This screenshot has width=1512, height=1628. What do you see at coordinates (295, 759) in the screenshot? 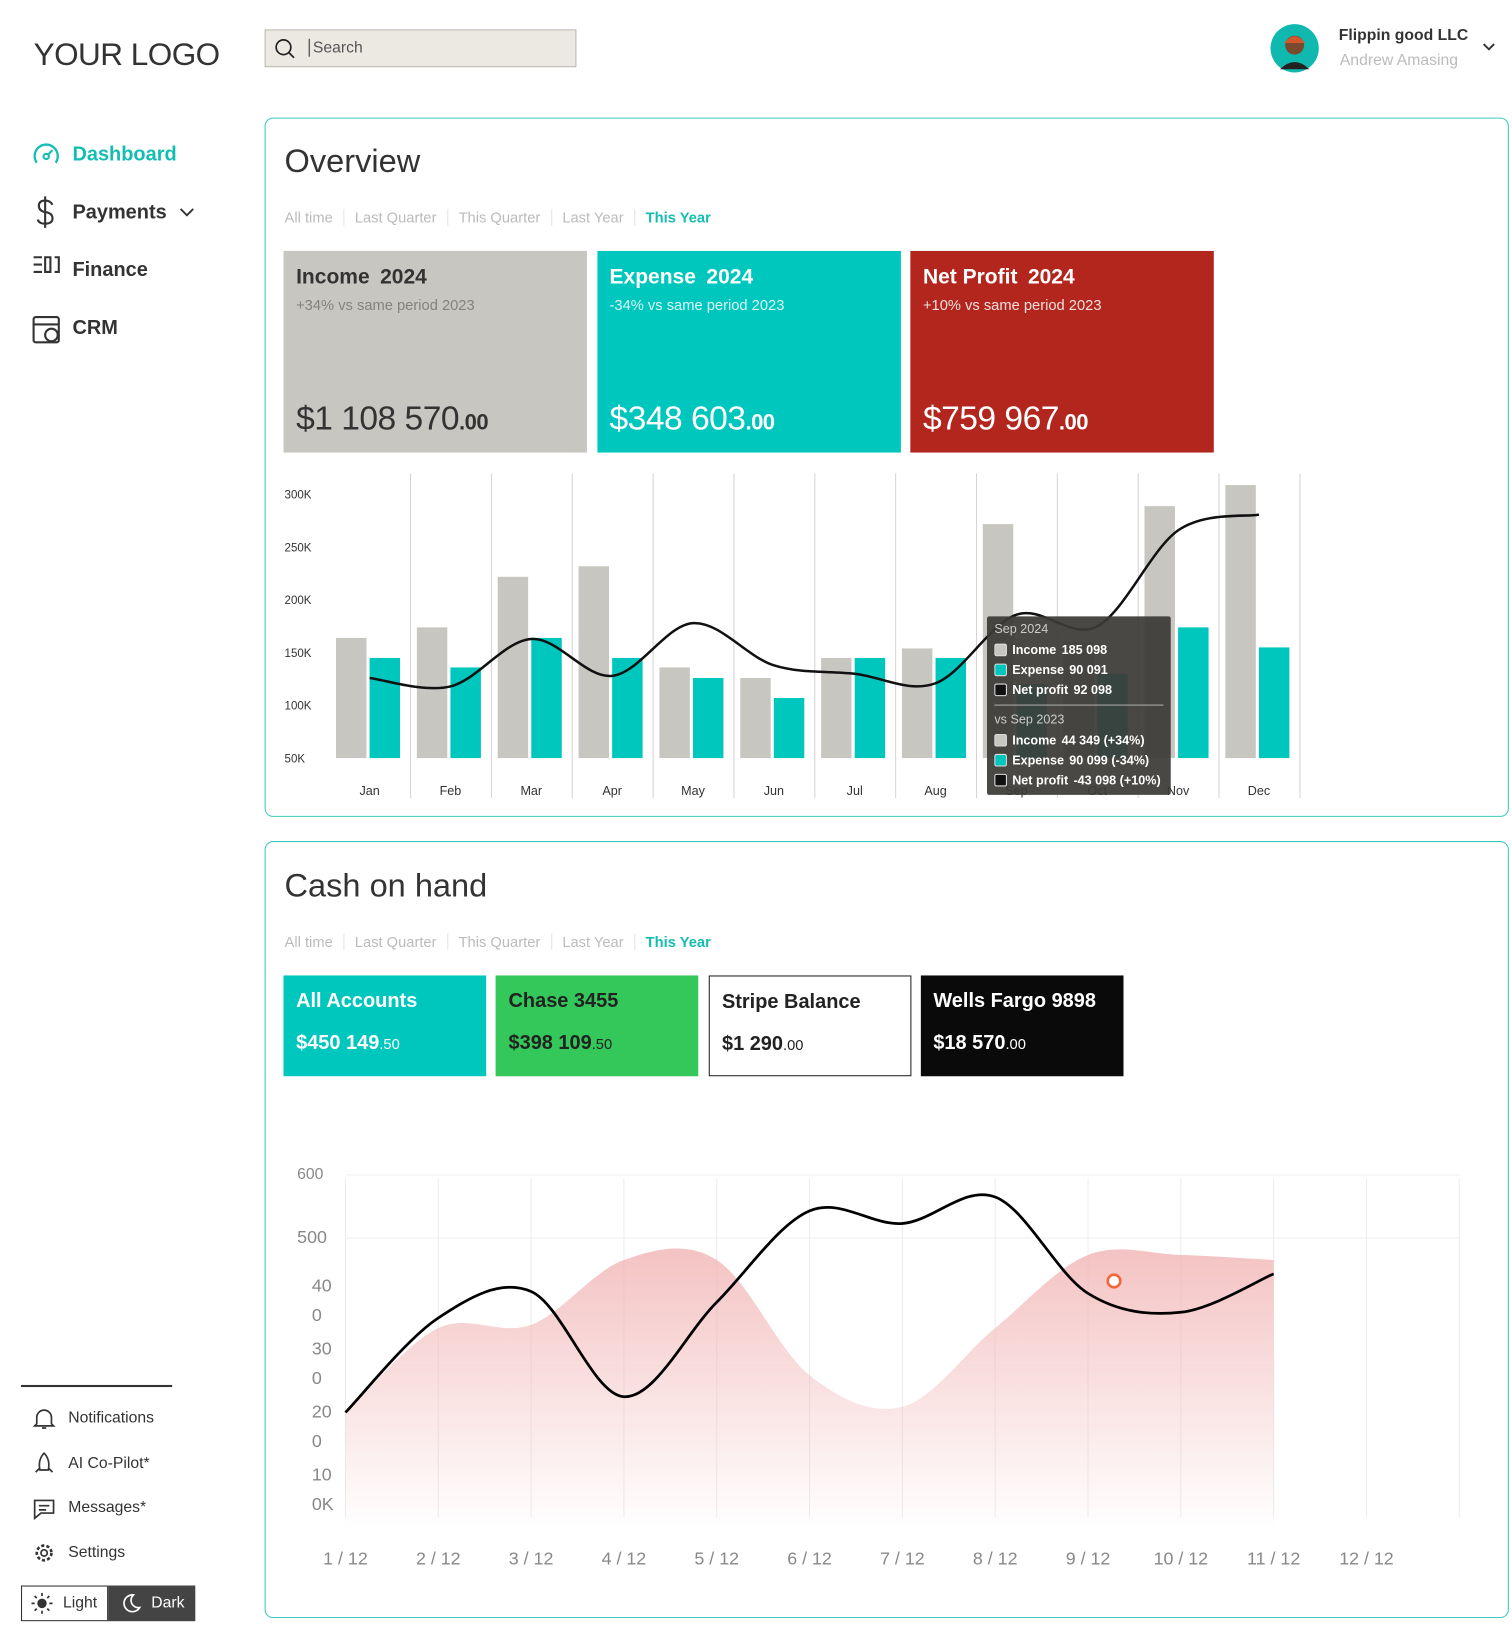
I see `y-tick-label: 50K` at bounding box center [295, 759].